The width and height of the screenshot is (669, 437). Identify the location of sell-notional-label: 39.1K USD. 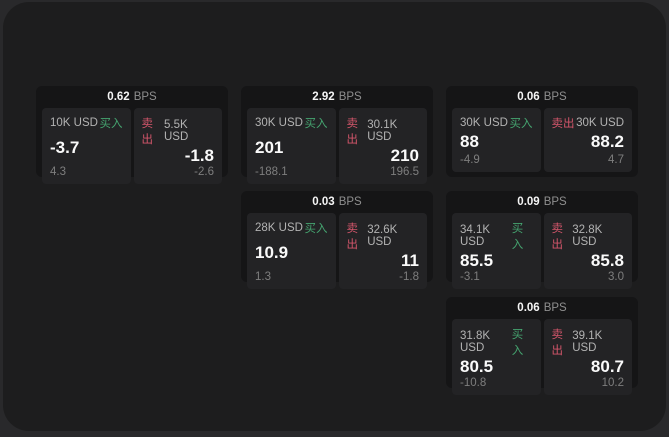
(587, 342).